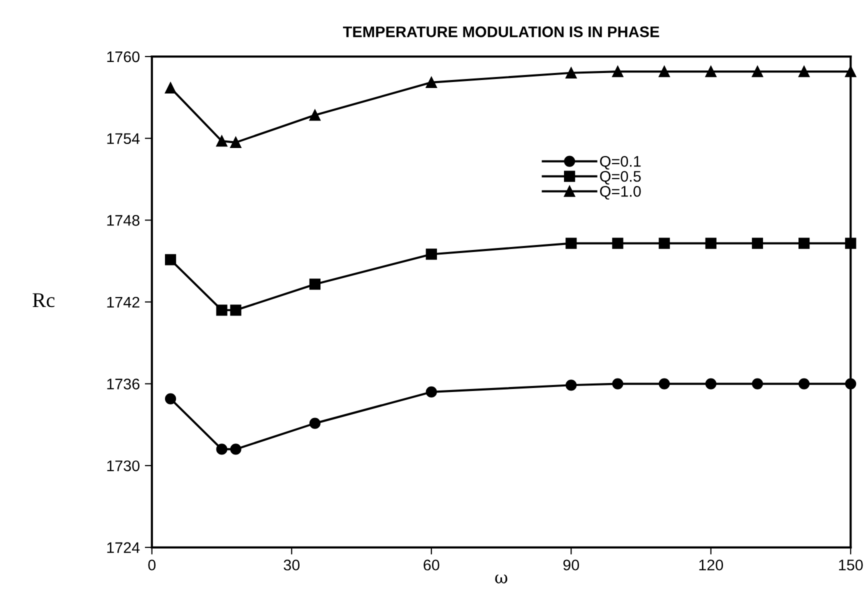 This screenshot has width=868, height=595. I want to click on x-tick-label: 30, so click(292, 565).